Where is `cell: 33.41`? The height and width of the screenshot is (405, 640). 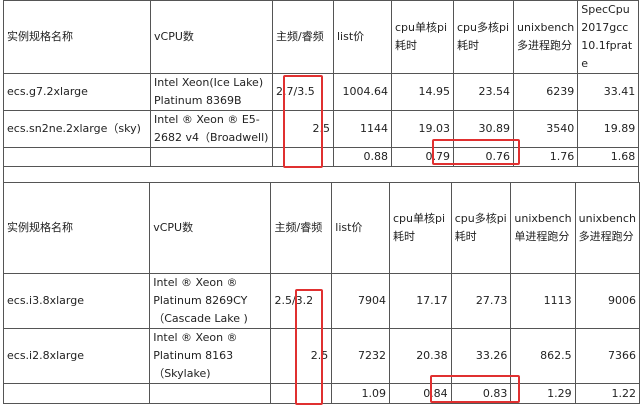 cell: 33.41 is located at coordinates (608, 92).